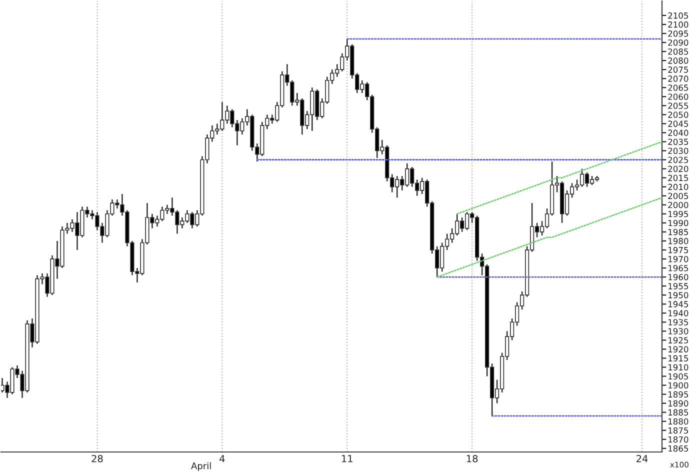  I want to click on y-tick-label: 1940, so click(678, 313).